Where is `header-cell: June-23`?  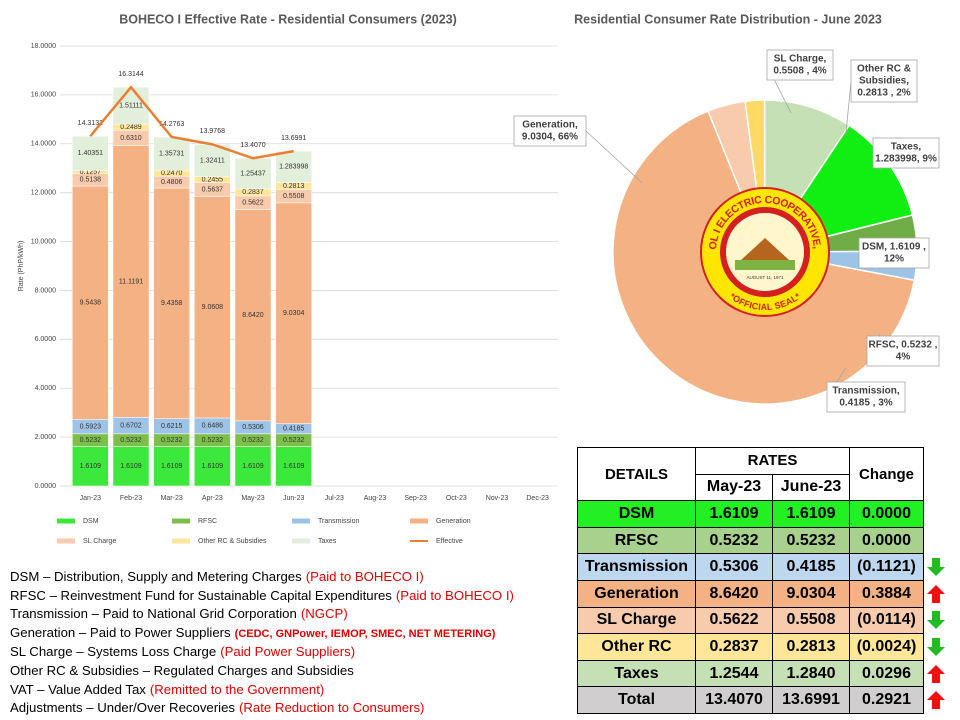 header-cell: June-23 is located at coordinates (811, 487).